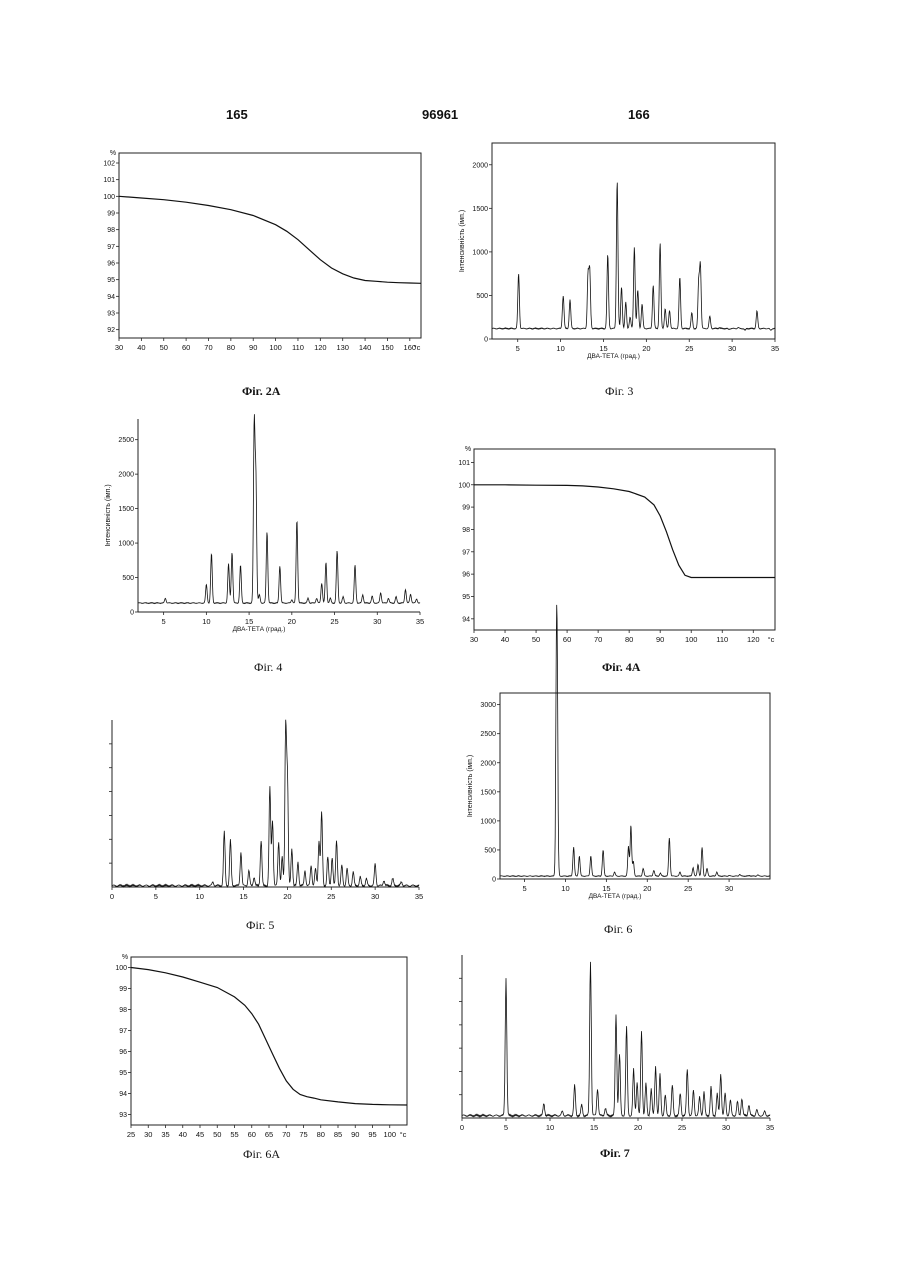  I want to click on y-tick-label: 100, so click(464, 485).